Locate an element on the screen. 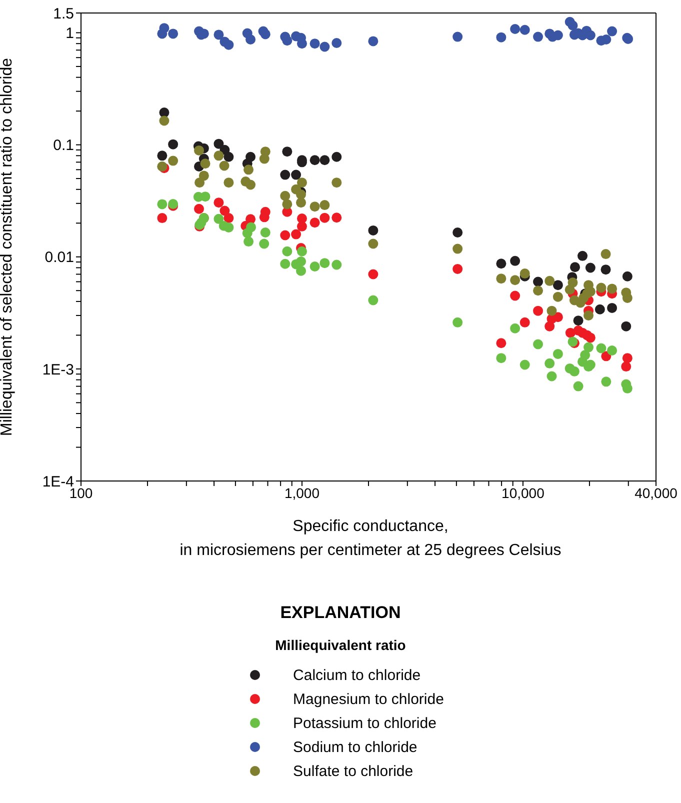 The image size is (681, 803). legend-label: Potassium to chloride is located at coordinates (364, 723).